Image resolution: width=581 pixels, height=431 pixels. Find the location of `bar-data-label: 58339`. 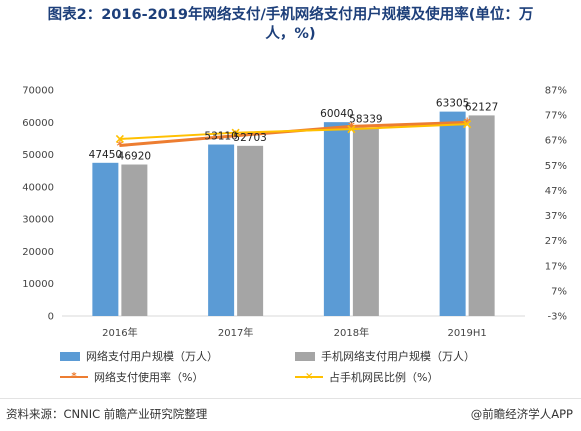

bar-data-label: 58339 is located at coordinates (365, 120).